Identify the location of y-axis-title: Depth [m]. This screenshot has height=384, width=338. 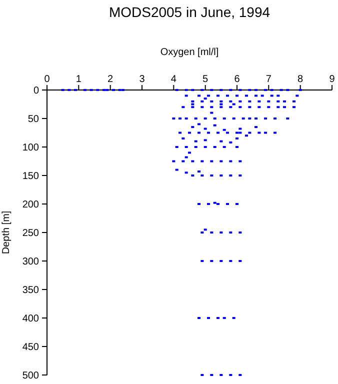
(6, 232).